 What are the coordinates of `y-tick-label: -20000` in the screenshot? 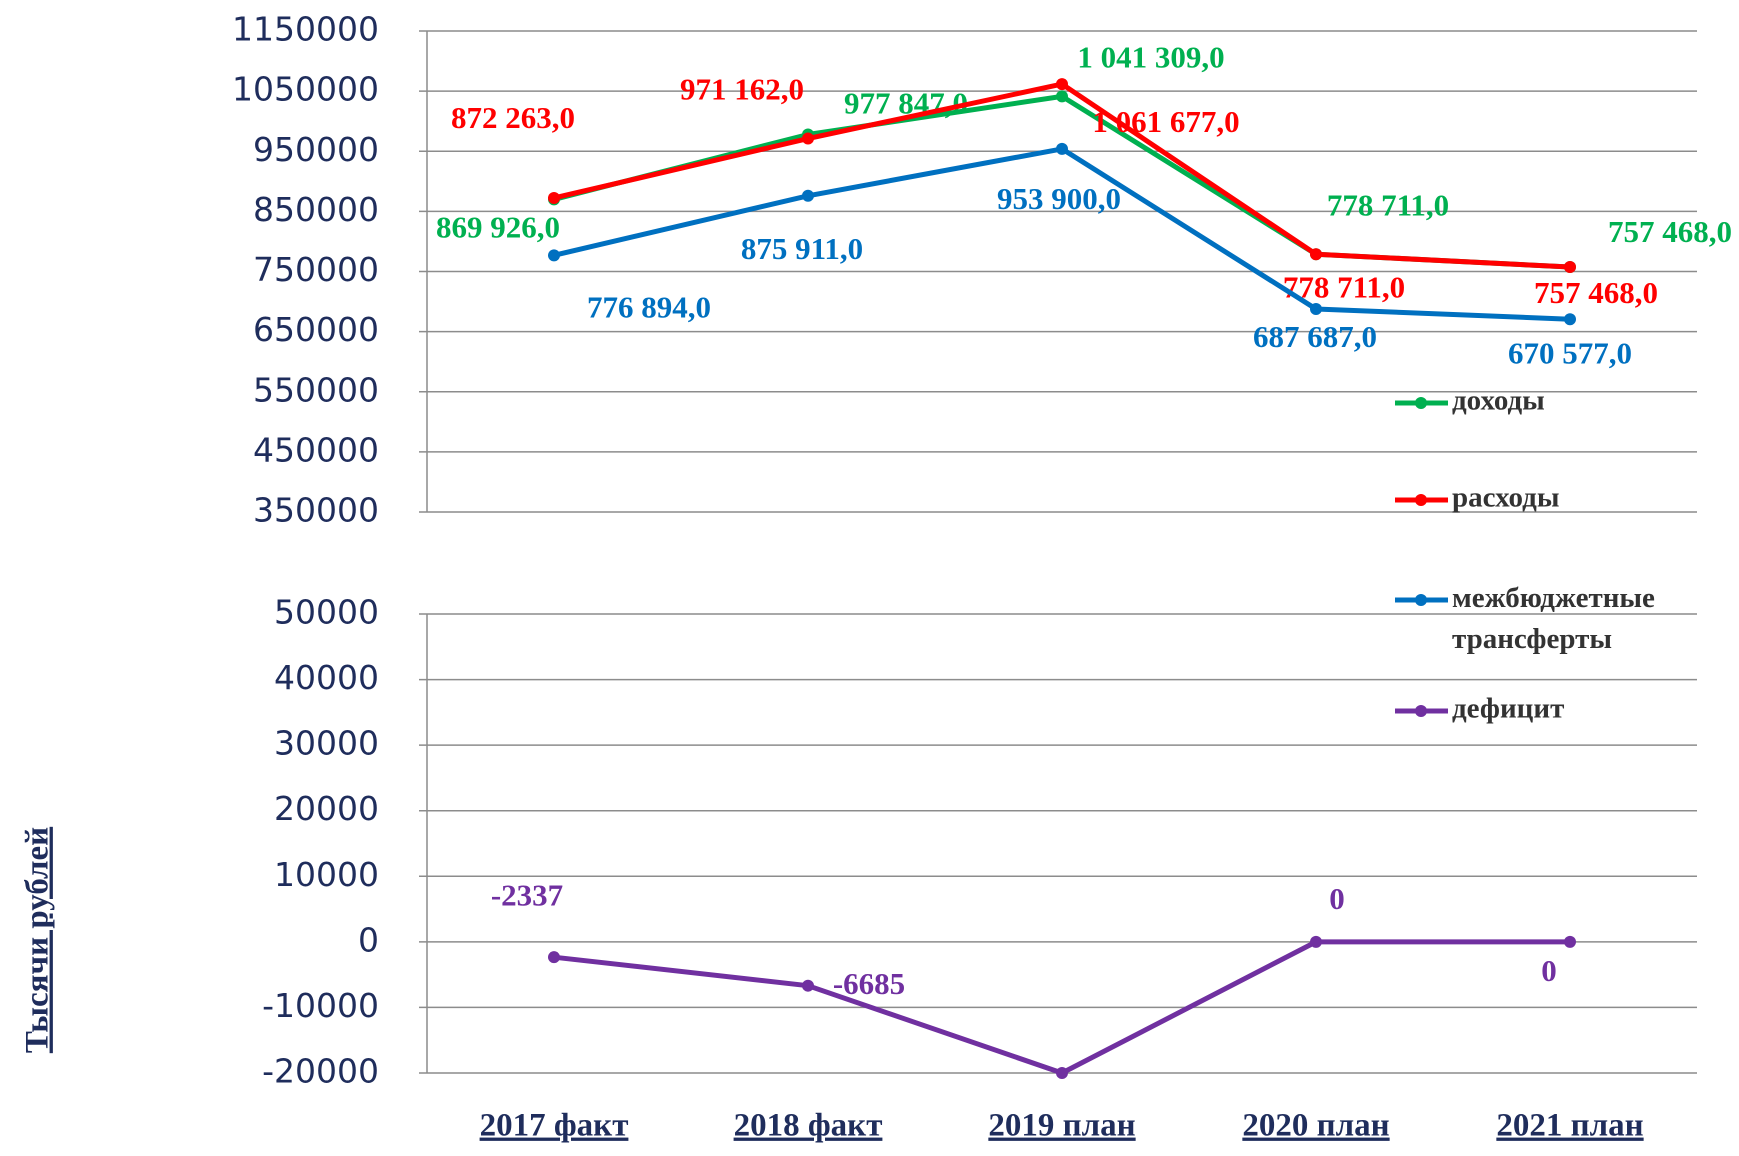 It's located at (320, 1071).